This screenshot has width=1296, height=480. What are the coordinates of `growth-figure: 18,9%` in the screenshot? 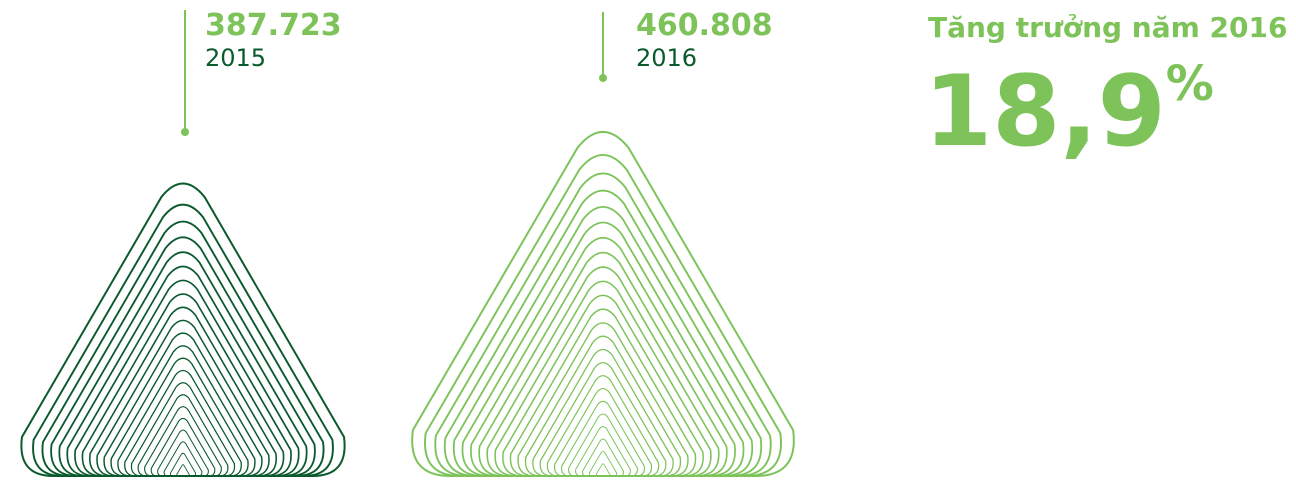 It's located at (1069, 112).